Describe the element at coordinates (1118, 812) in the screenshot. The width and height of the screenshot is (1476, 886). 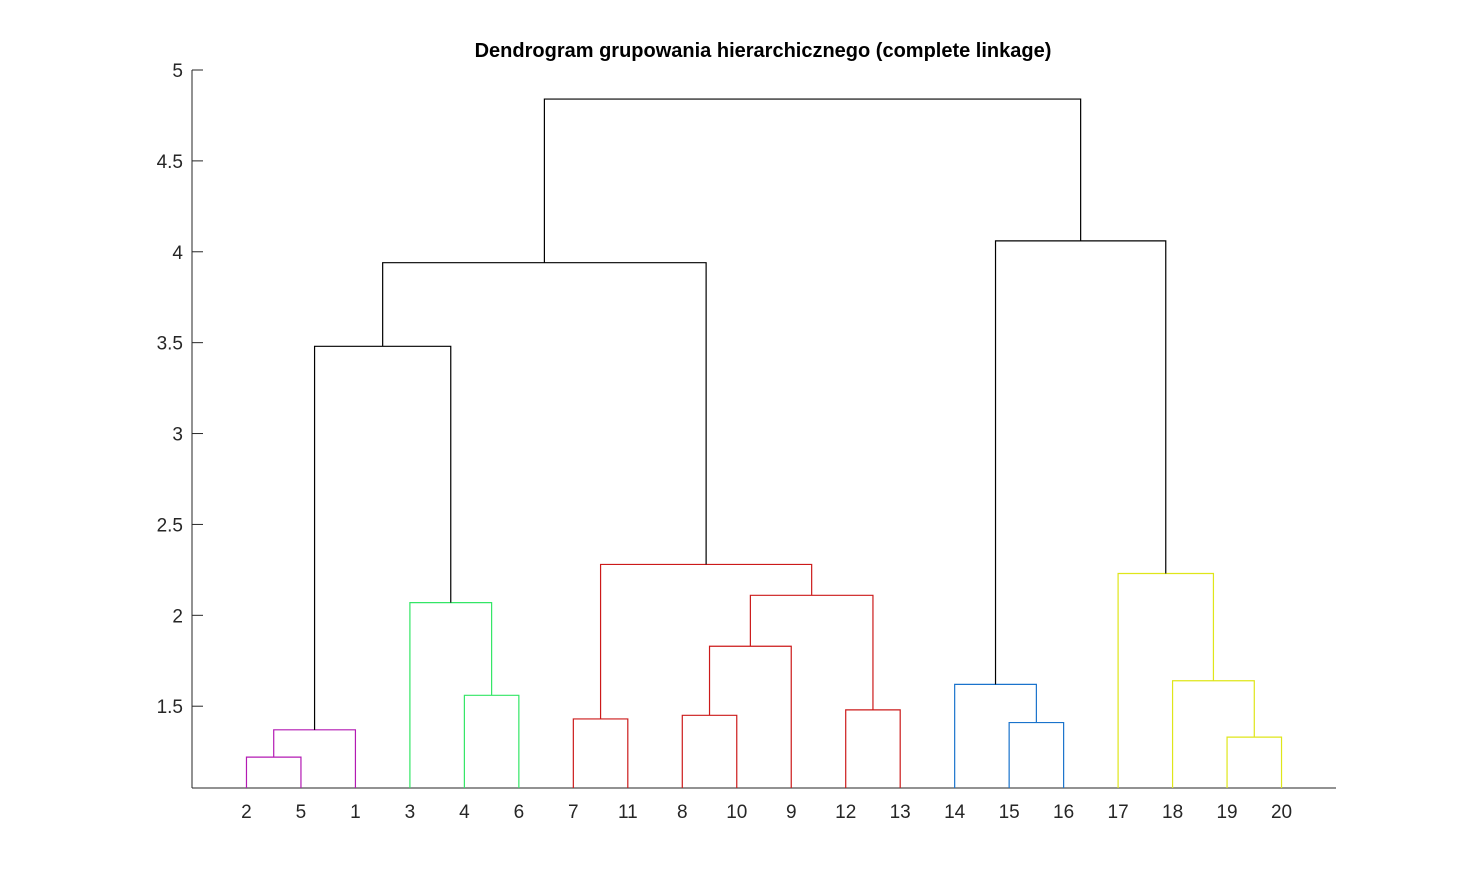
I see `leaf-label: 17` at that location.